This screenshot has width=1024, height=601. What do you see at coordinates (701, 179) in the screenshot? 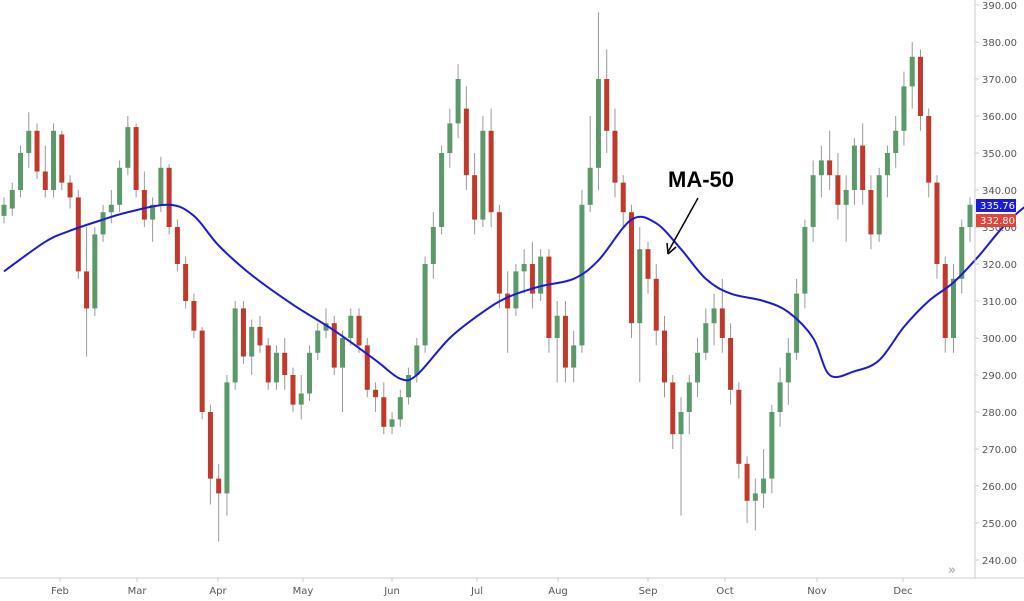
I see `ma-annotation-label: MA-50` at bounding box center [701, 179].